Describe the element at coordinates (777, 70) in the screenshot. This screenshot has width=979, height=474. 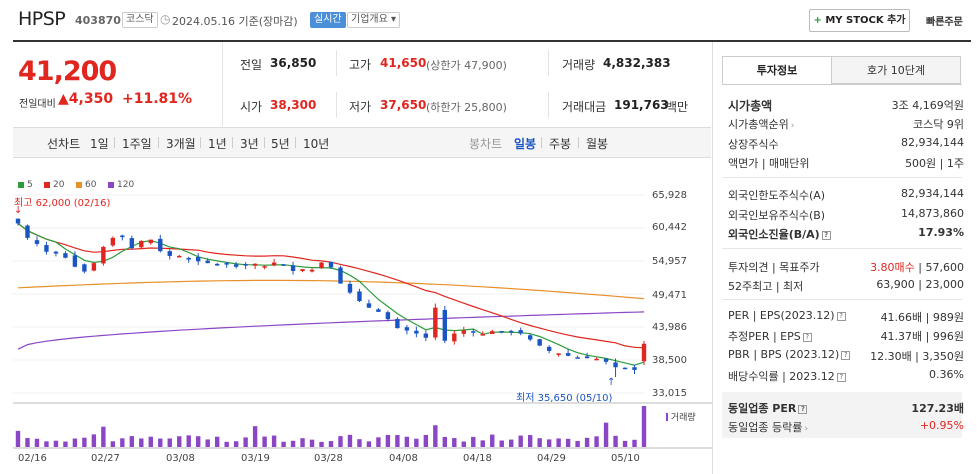
I see `tab-invest-info: 투자정보` at that location.